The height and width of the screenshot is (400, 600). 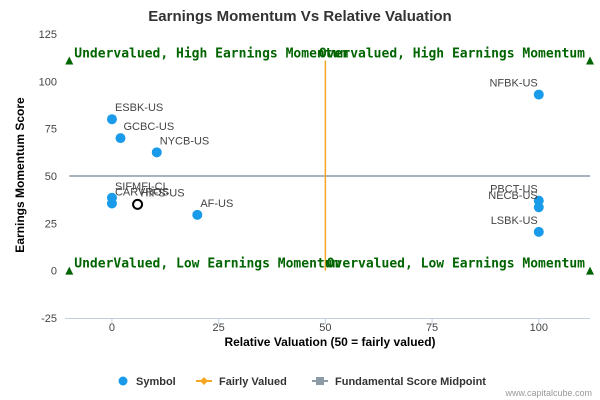 I want to click on x-tick-label: 25, so click(x=219, y=328).